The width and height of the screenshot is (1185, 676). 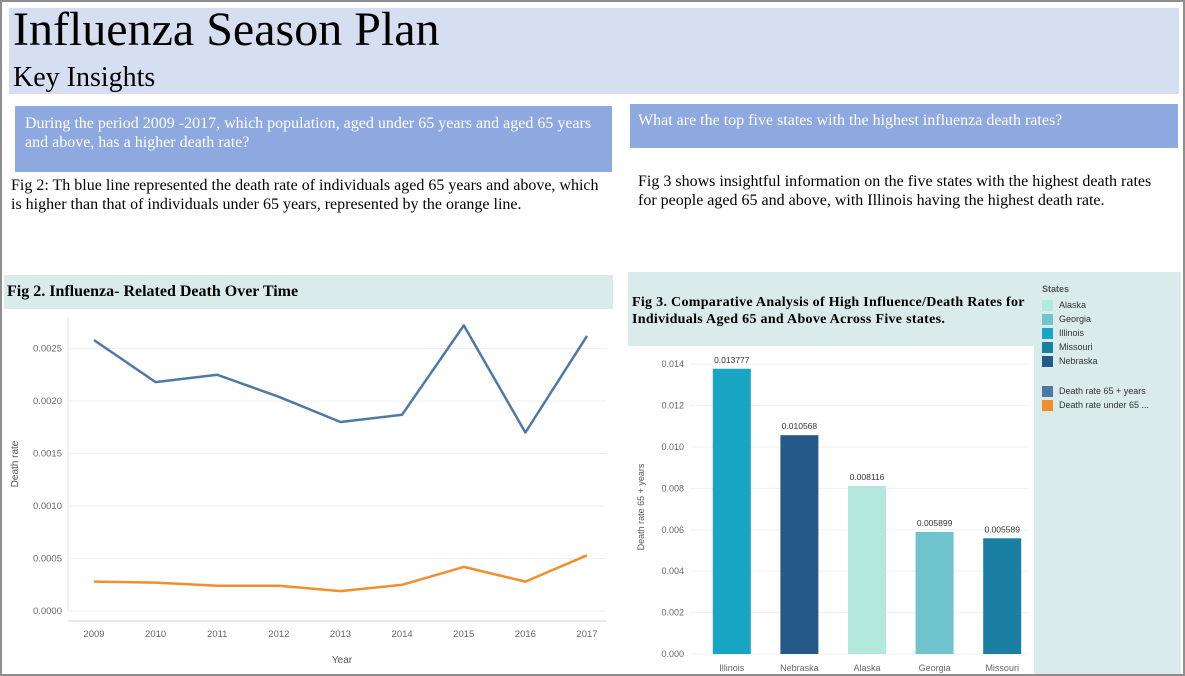 I want to click on legend-label: Nebraska, so click(x=1078, y=361).